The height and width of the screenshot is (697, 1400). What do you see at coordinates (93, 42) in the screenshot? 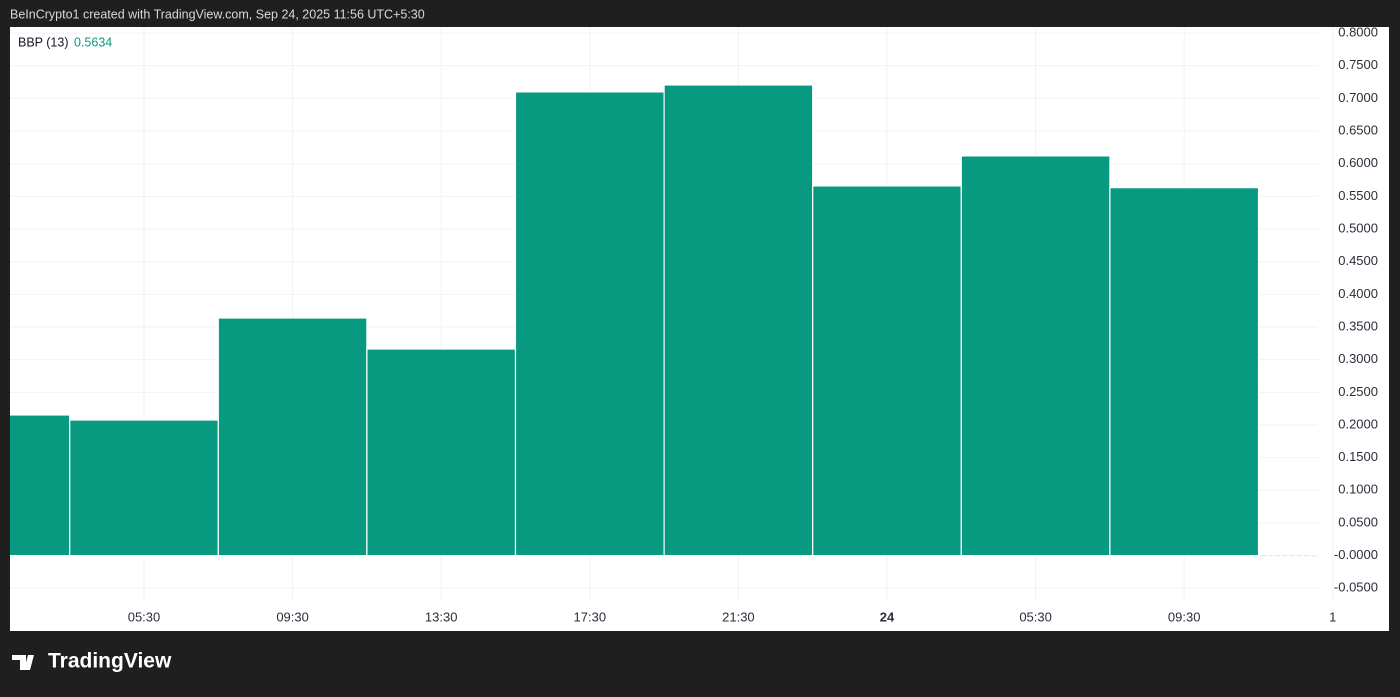
I see `legend-value: 0.5634` at bounding box center [93, 42].